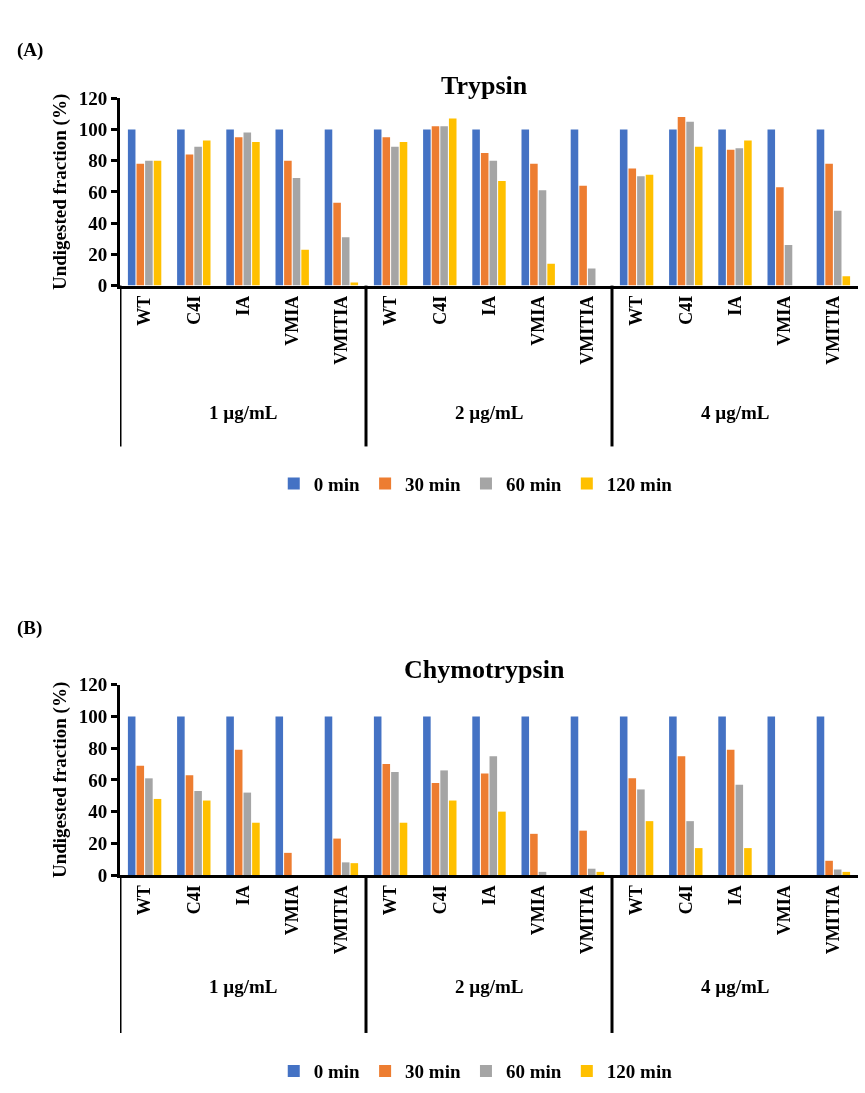 The width and height of the screenshot is (865, 1093). I want to click on chart-title: Trypsin, so click(484, 85).